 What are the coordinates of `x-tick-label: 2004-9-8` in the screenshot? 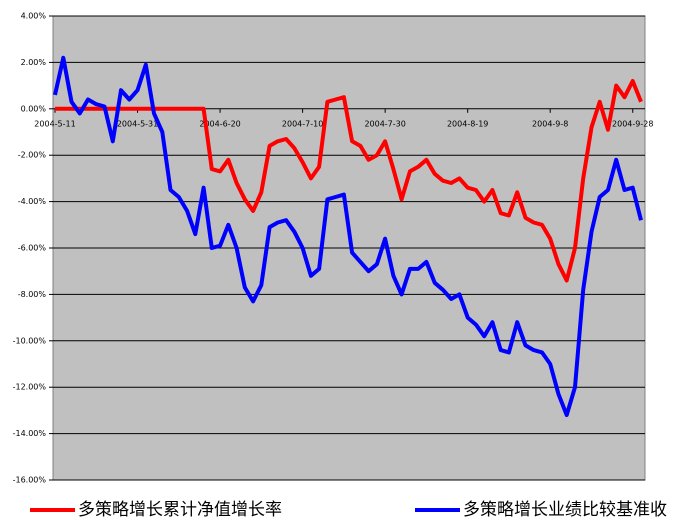 It's located at (550, 123).